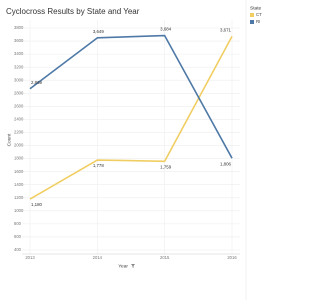 This screenshot has height=300, width=320. I want to click on data-label: 1,778, so click(99, 165).